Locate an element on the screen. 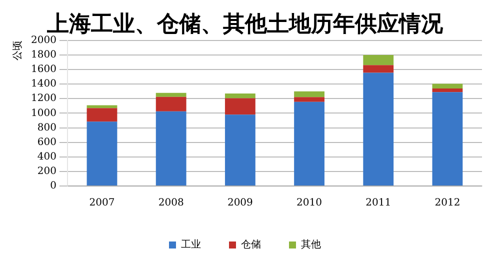  y-tick-label: 400 is located at coordinates (46, 156).